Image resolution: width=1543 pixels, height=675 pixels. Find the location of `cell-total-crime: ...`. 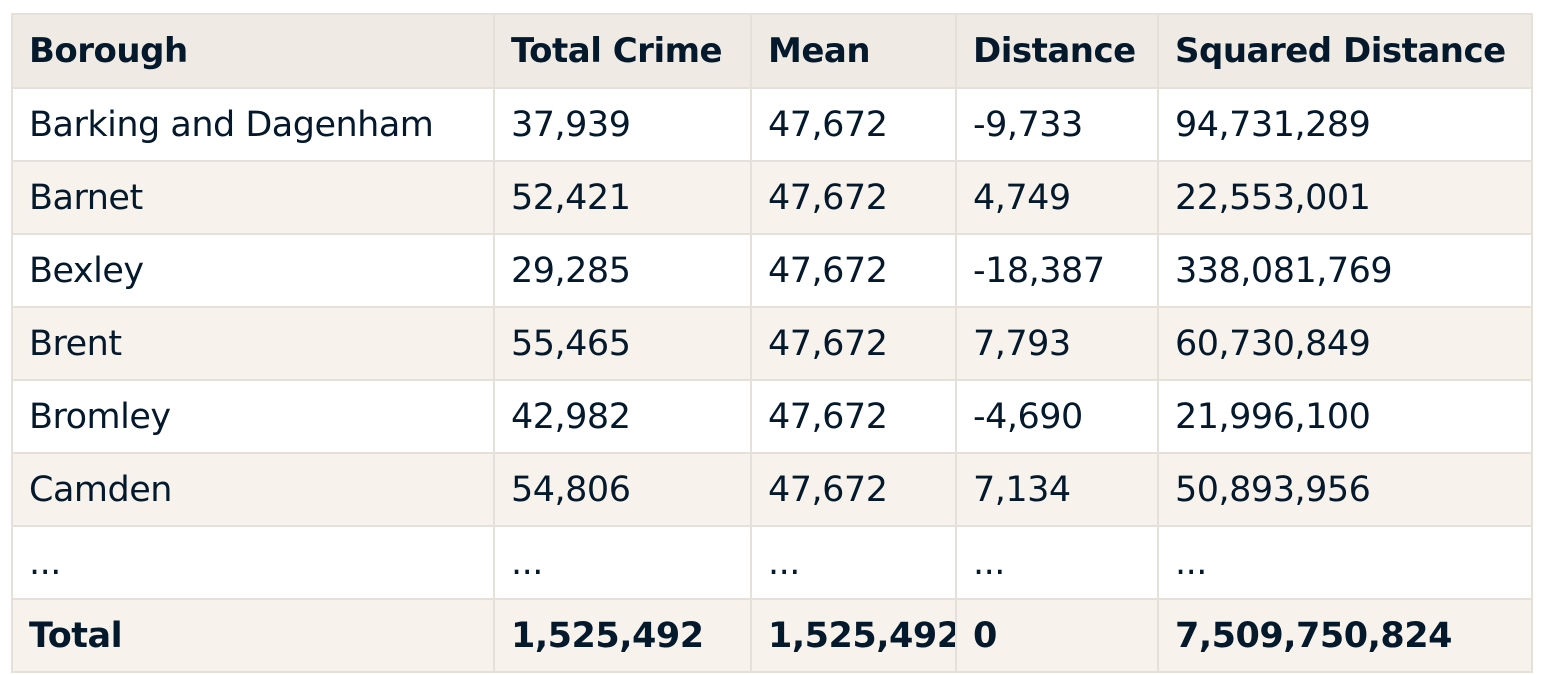

cell-total-crime: ... is located at coordinates (622, 562).